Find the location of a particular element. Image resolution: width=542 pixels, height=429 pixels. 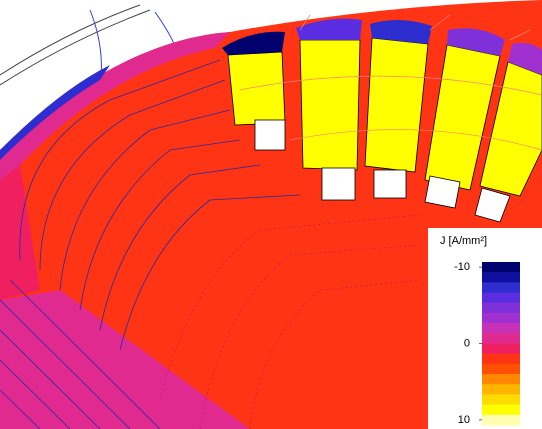

colorbar-tick-label: 0 is located at coordinates (467, 343).